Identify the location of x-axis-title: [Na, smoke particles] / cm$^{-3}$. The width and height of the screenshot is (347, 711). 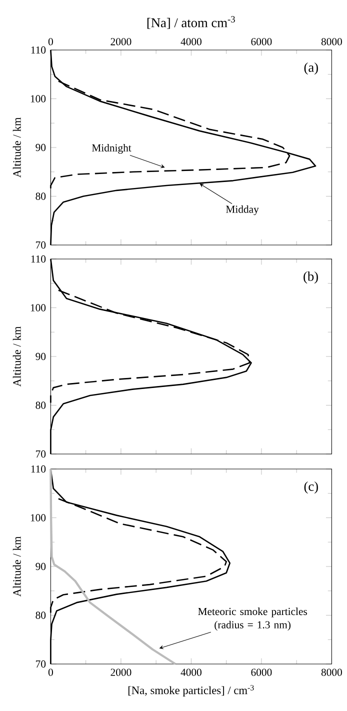
(191, 690).